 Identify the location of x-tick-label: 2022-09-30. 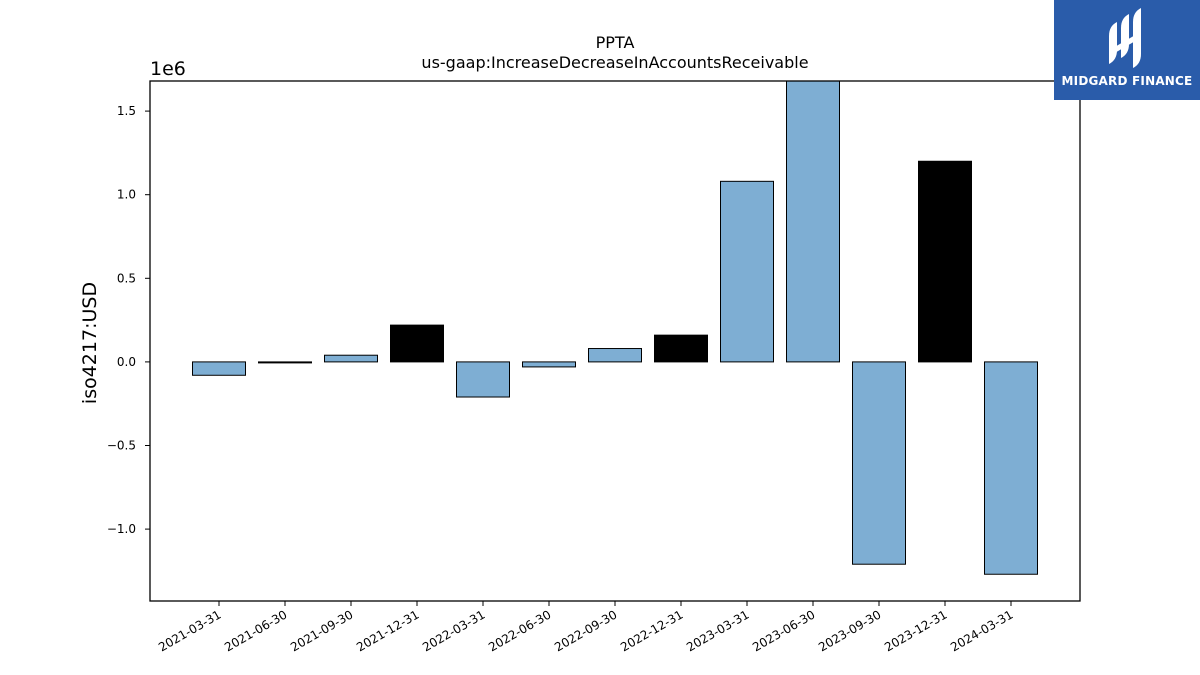
(585, 630).